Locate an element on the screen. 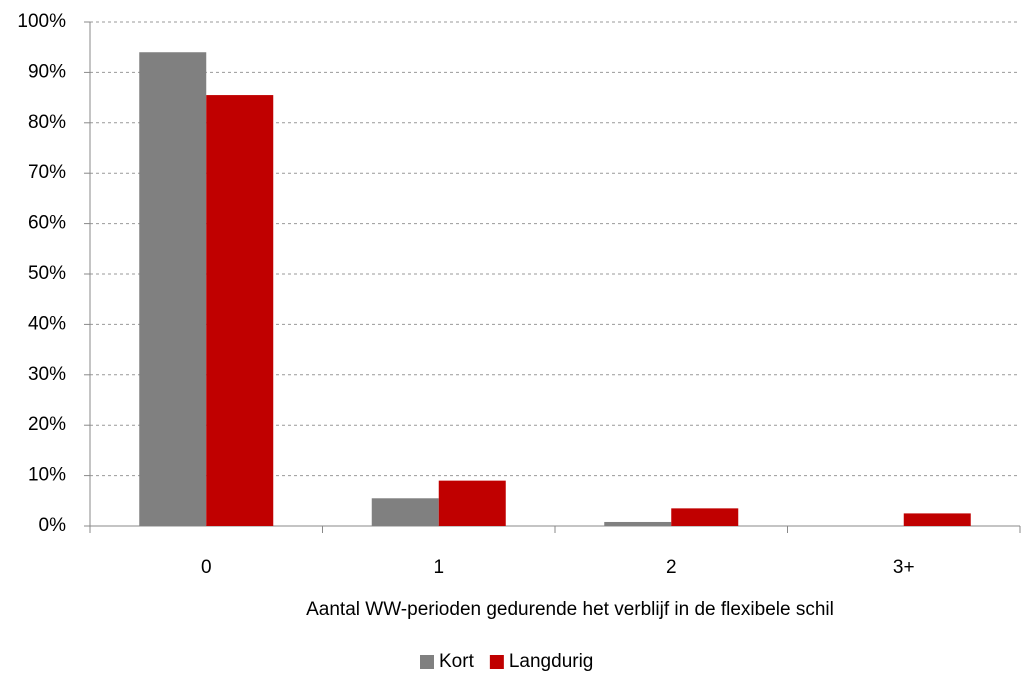 The height and width of the screenshot is (675, 1025). y-tick-label: 10% is located at coordinates (47, 475).